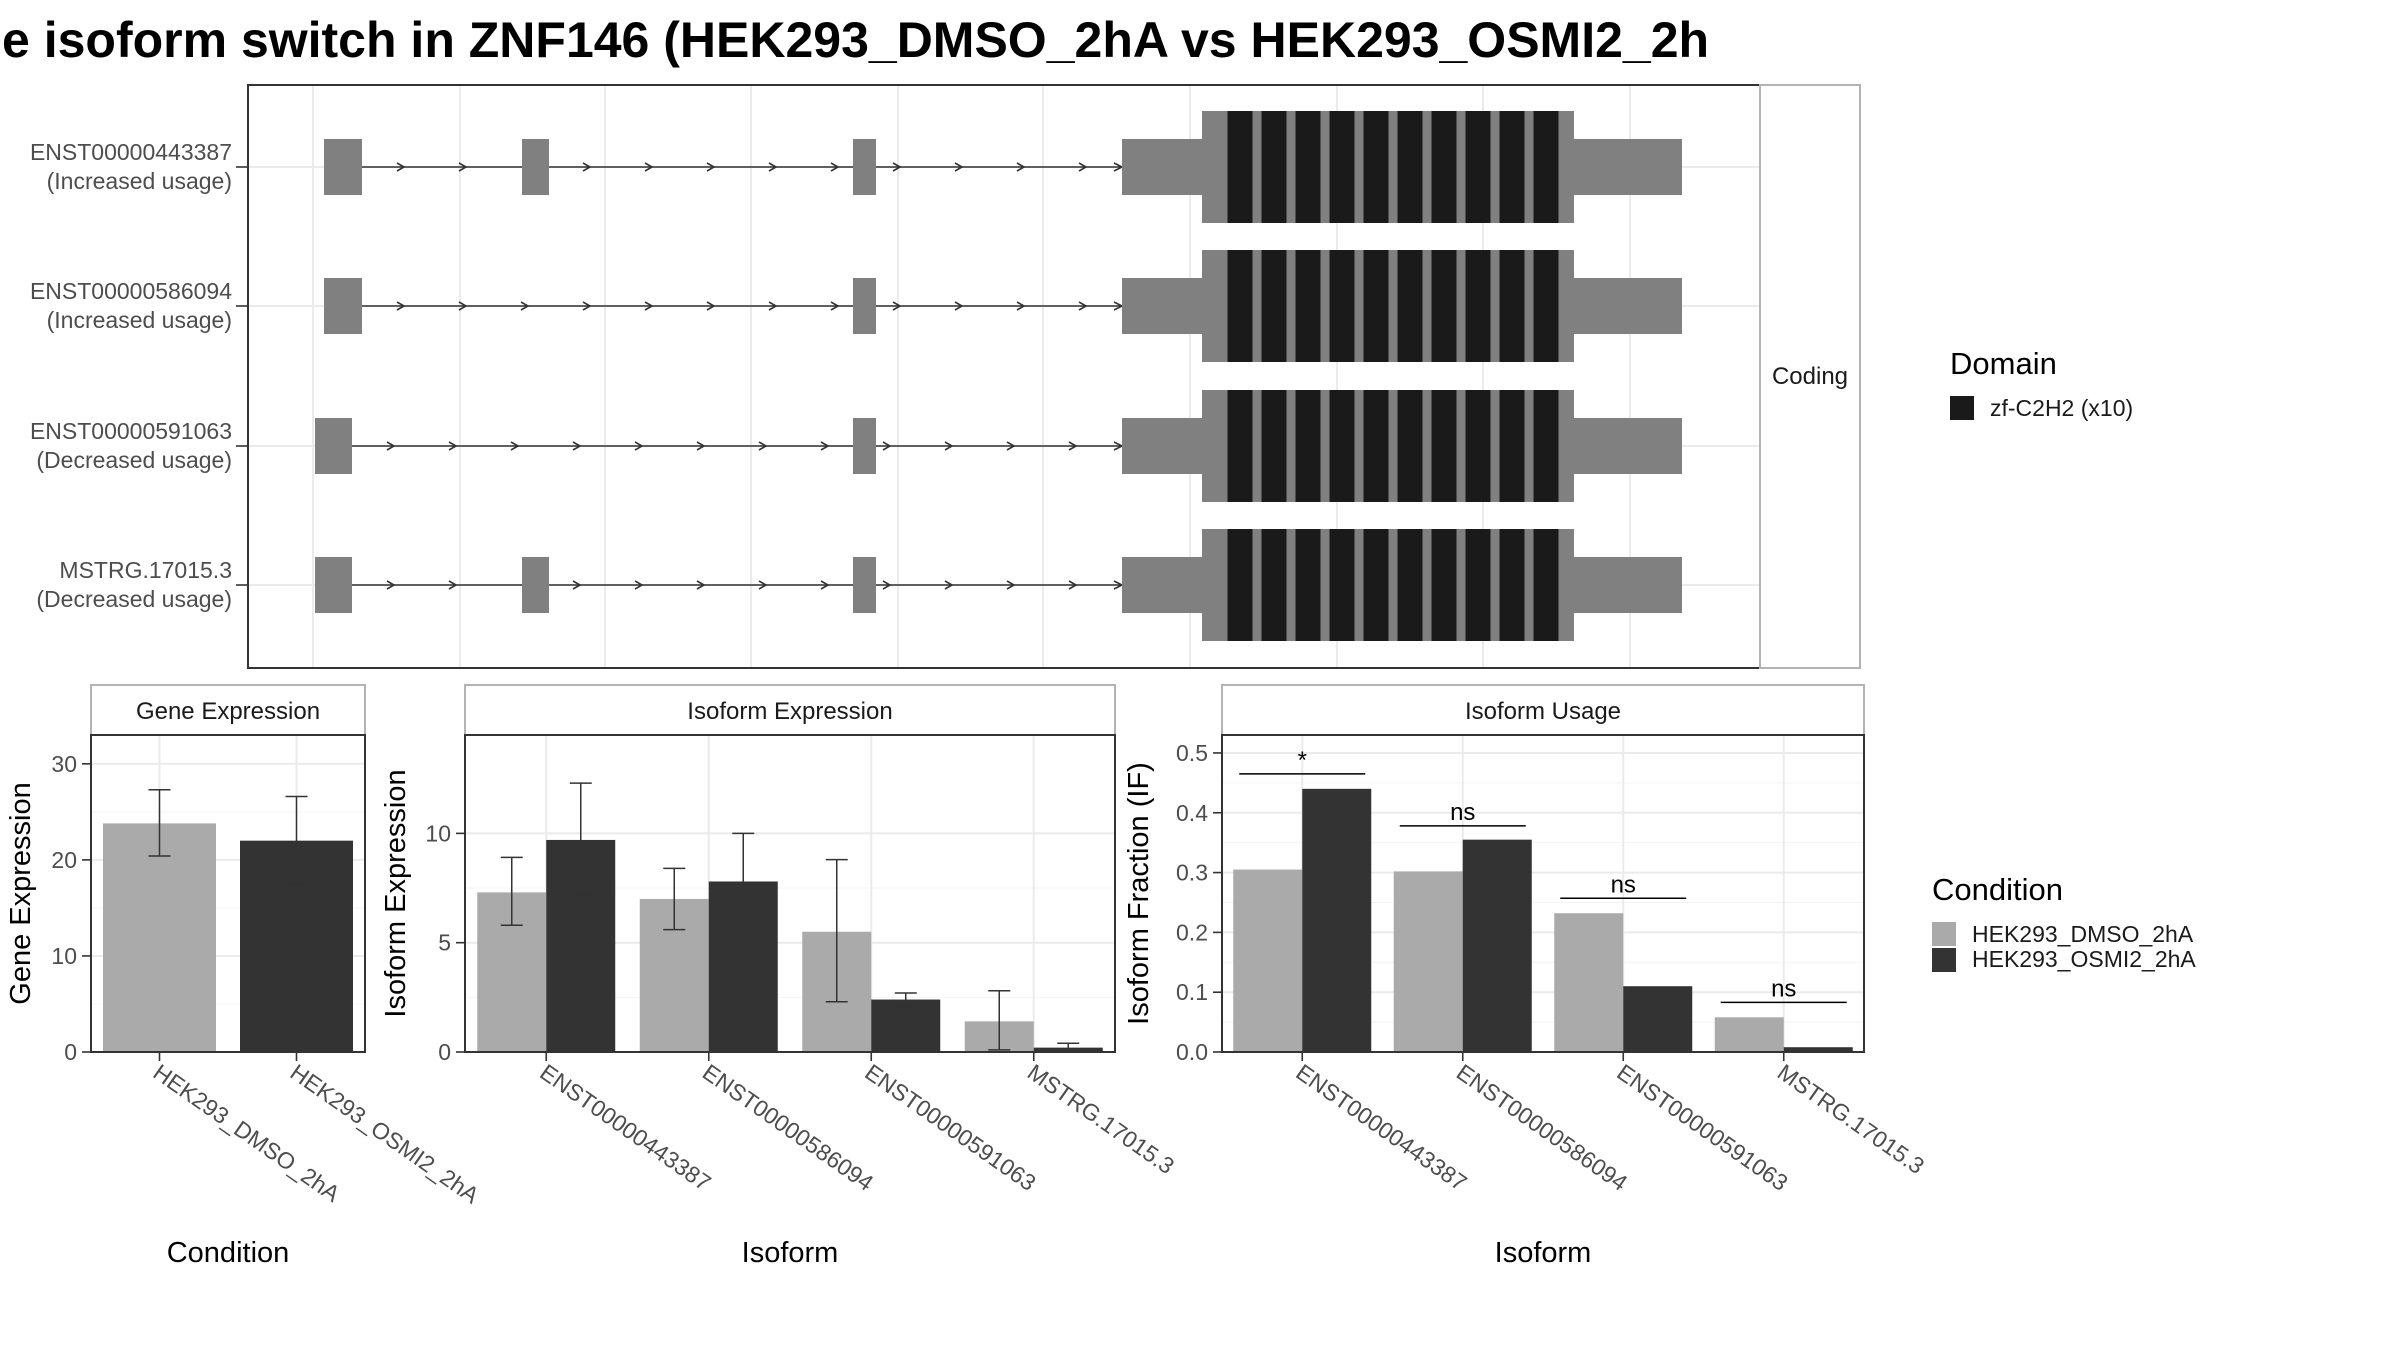 Image resolution: width=2400 pixels, height=1350 pixels. I want to click on y-tick-label: 0.4, so click(1192, 813).